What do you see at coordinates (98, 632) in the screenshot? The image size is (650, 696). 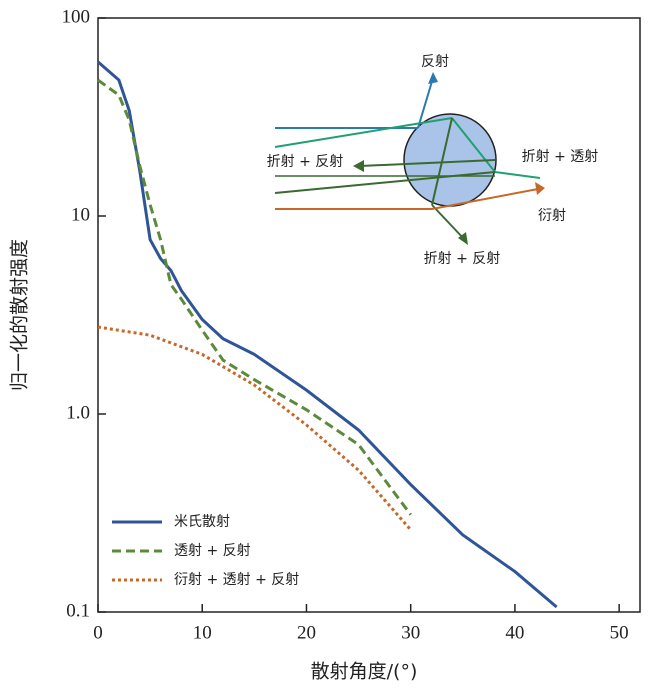 I see `x-tick-label: 0` at bounding box center [98, 632].